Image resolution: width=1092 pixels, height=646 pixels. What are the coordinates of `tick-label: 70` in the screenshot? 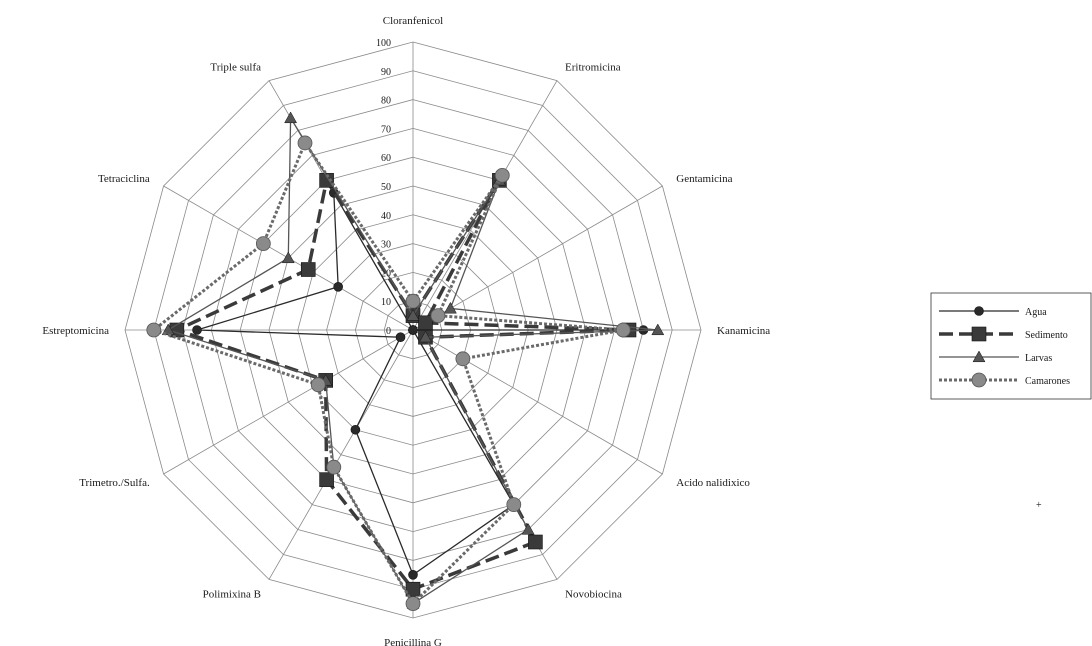 It's located at (386, 129).